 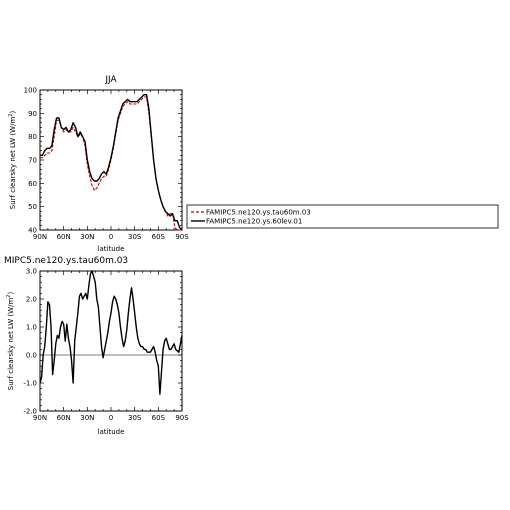 What do you see at coordinates (31, 356) in the screenshot?
I see `bottom-y-tick-label: 0.0` at bounding box center [31, 356].